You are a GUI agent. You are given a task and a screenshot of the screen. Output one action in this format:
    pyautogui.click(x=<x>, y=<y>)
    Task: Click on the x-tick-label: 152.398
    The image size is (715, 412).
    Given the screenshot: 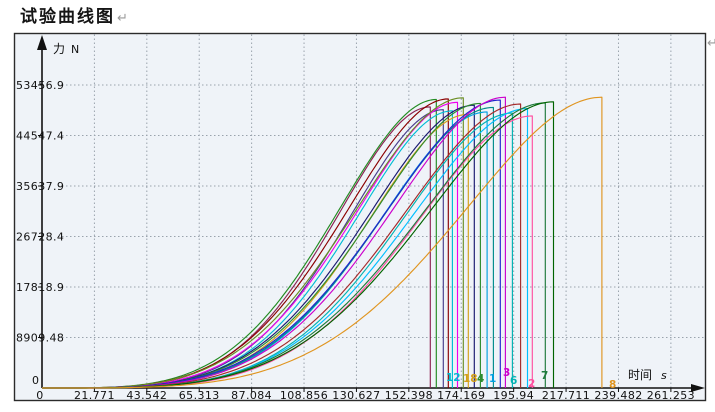 What is the action you would take?
    pyautogui.click(x=409, y=395)
    